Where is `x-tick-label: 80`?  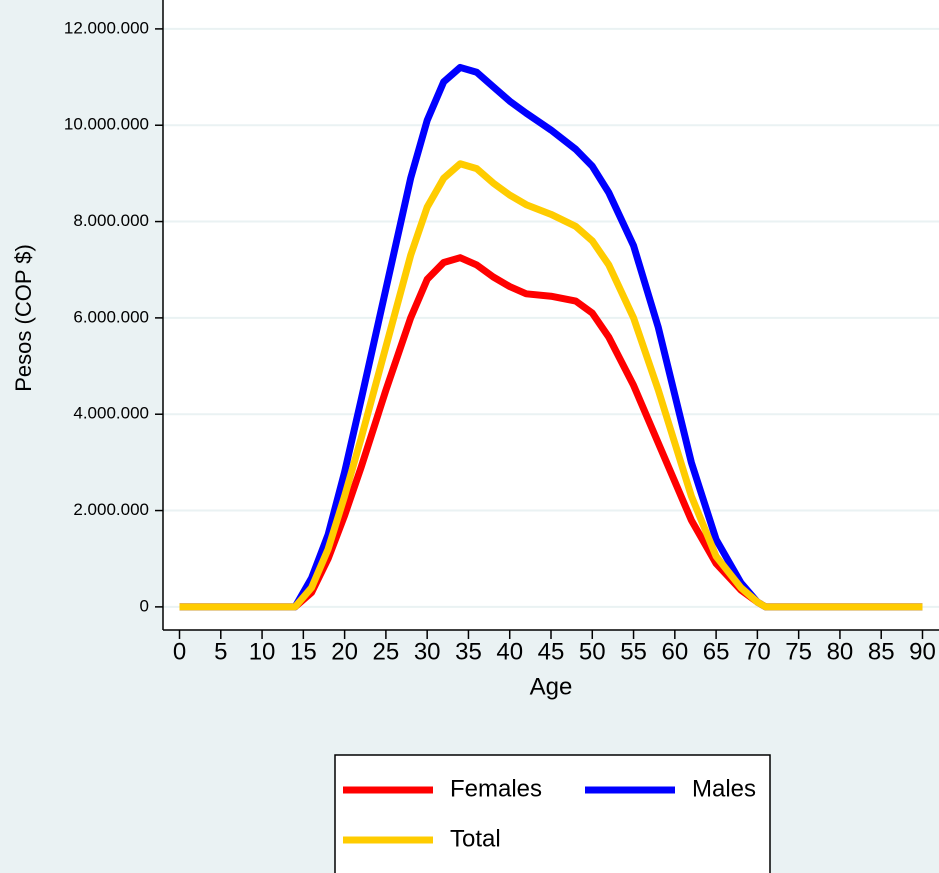
x-tick-label: 80 is located at coordinates (840, 651).